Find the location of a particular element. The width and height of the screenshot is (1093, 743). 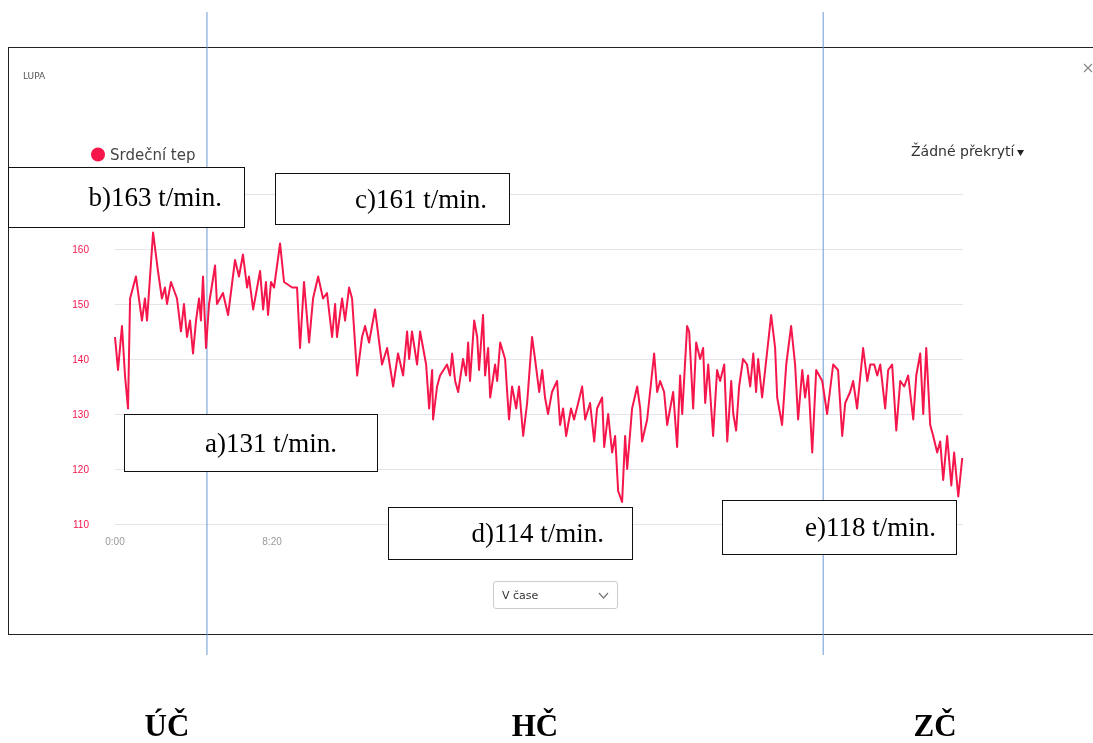

callout-box: b)163 t/min. is located at coordinates (126, 197).